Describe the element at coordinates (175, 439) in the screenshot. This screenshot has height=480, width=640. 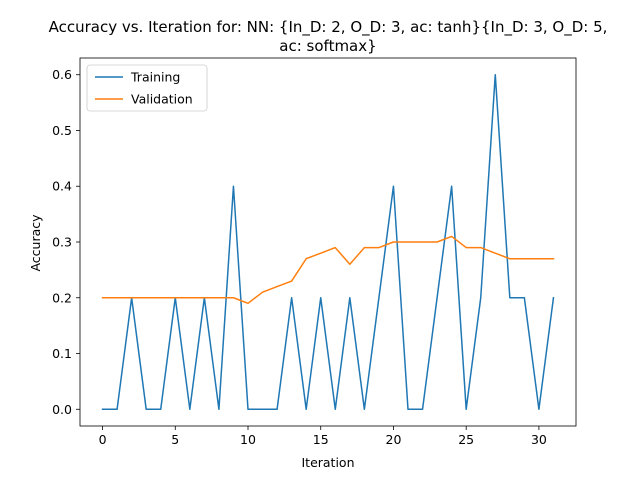
I see `x-tick-label: 5` at that location.